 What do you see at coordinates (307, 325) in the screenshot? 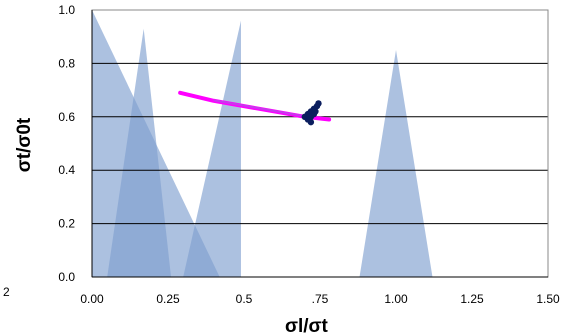
I see `x-axis-label: σl/σt` at bounding box center [307, 325].